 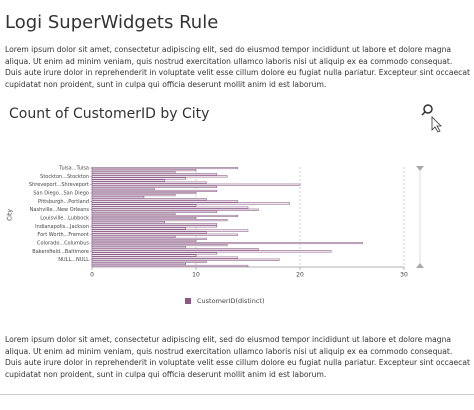 What do you see at coordinates (60, 252) in the screenshot?
I see `y-tick-label: Bakersfield...Baltimore` at bounding box center [60, 252].